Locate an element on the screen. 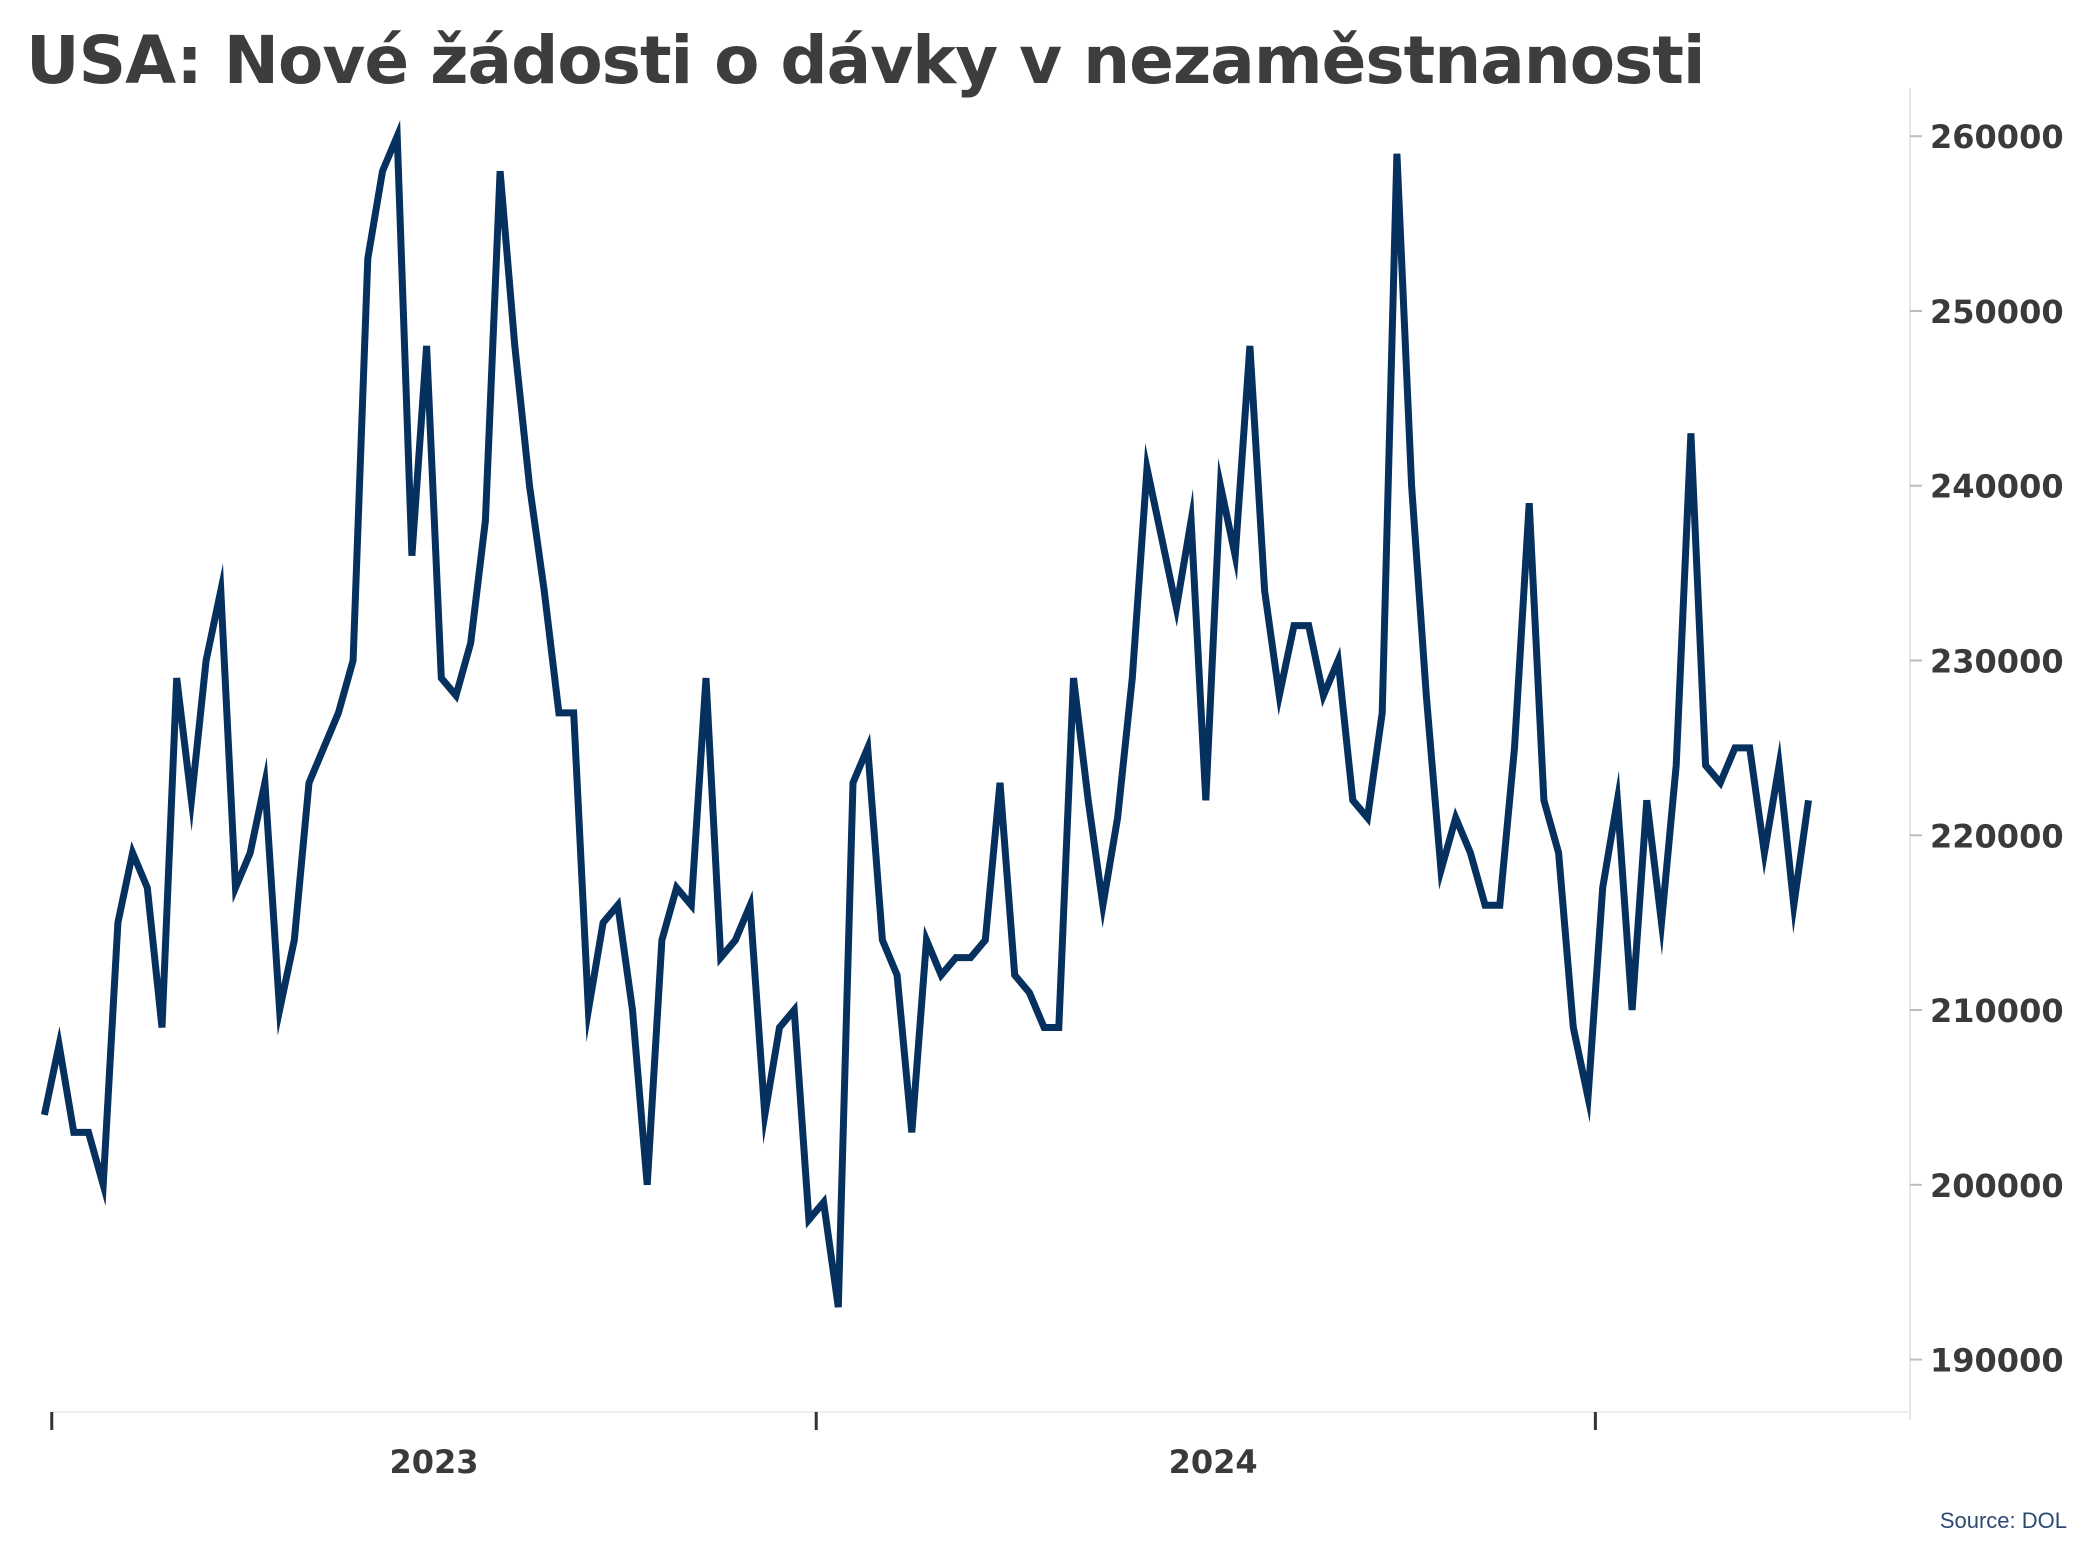  x-tick-label: 2023 is located at coordinates (433, 1462).